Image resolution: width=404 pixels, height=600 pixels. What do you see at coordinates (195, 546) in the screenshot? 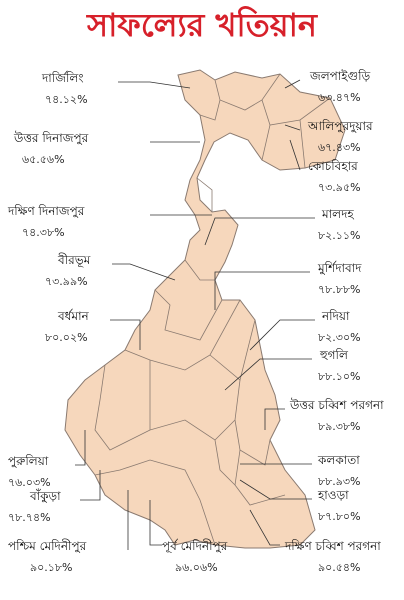
I see `district-name: পূর্ব মেদিনীপুর` at bounding box center [195, 546].